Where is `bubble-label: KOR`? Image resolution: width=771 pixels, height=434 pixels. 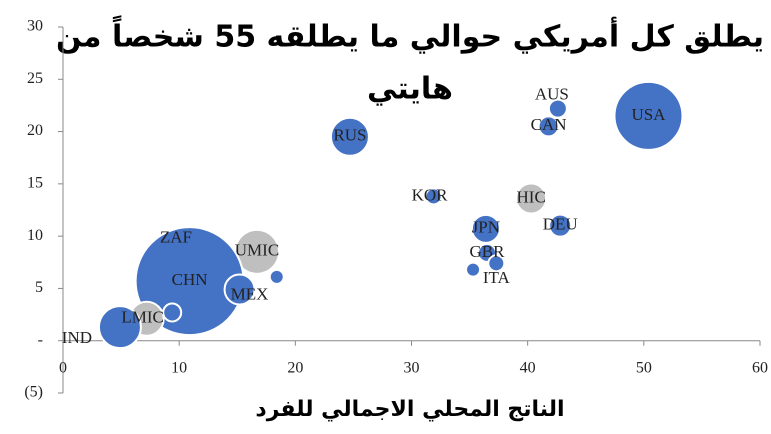 bubble-label: KOR is located at coordinates (430, 194).